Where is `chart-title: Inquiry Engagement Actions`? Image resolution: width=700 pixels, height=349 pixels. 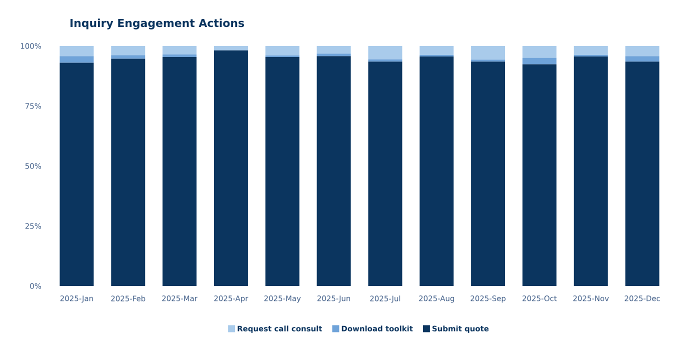 chart-title: Inquiry Engagement Actions is located at coordinates (157, 24).